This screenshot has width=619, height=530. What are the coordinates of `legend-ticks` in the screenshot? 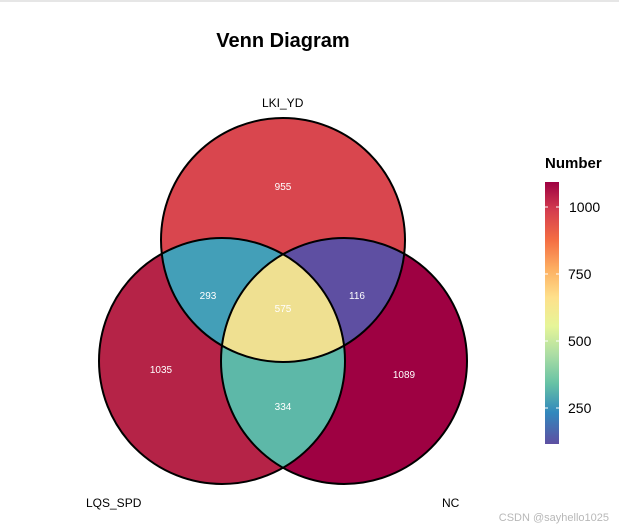 It's located at (552, 307).